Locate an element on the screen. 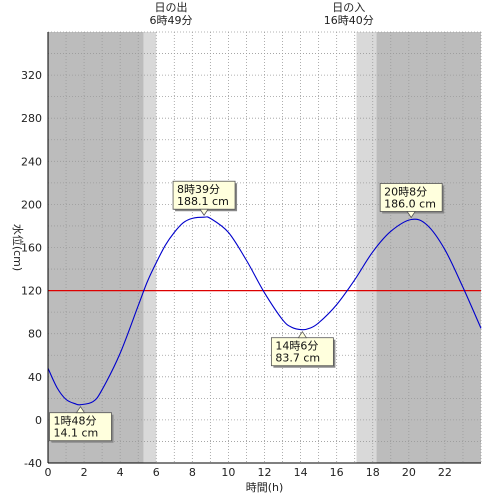 Image resolution: width=496 pixels, height=496 pixels. x-tick-label: 2 is located at coordinates (84, 472).